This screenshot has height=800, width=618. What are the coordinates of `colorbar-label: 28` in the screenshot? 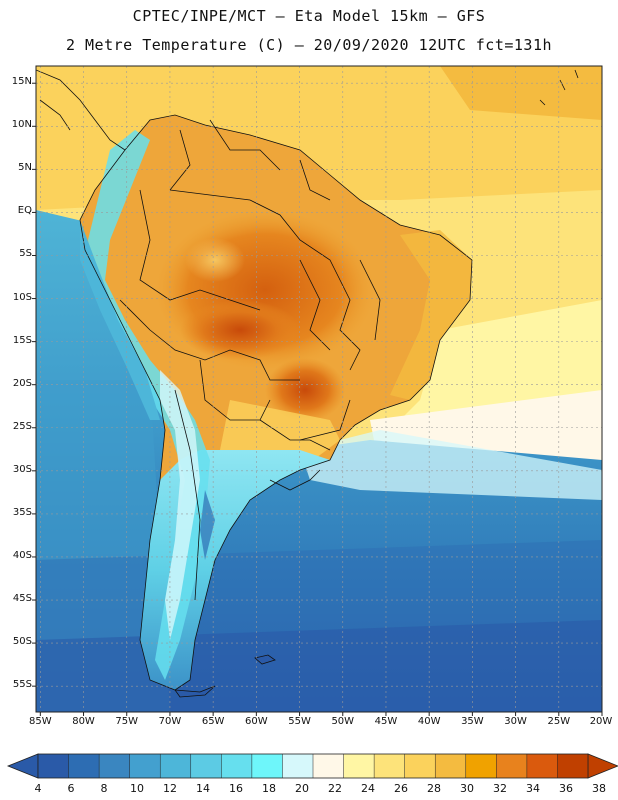 It's located at (434, 788).